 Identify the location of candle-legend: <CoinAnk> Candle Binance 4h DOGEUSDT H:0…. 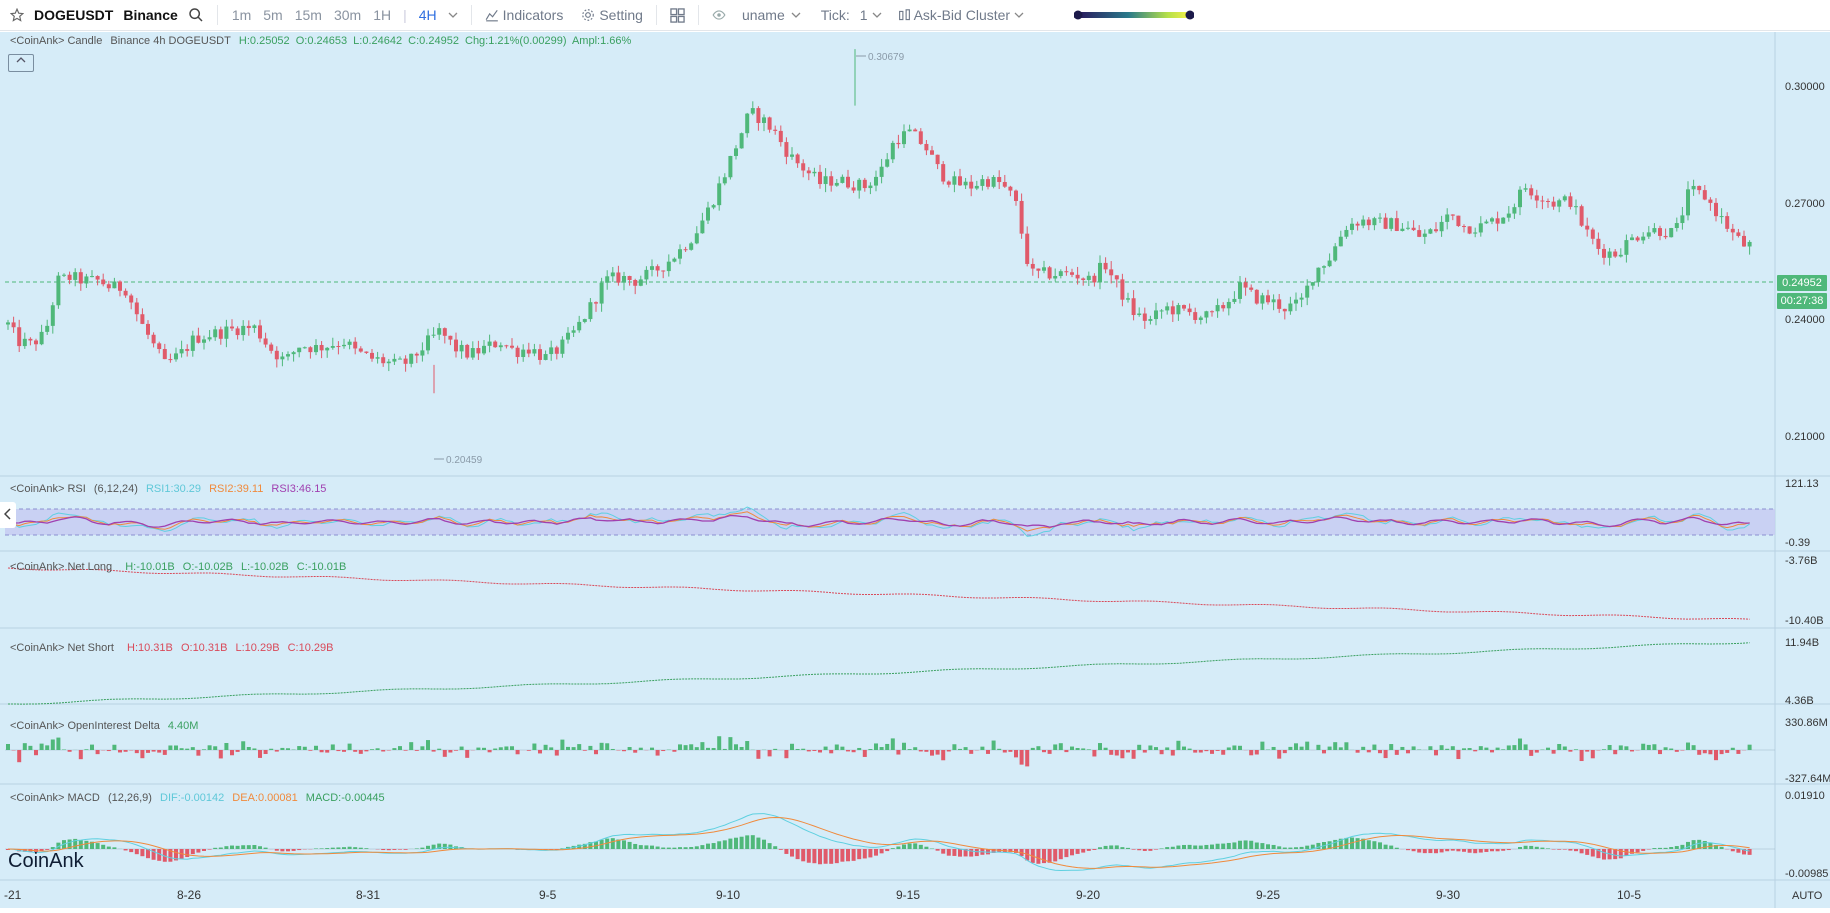
(323, 41).